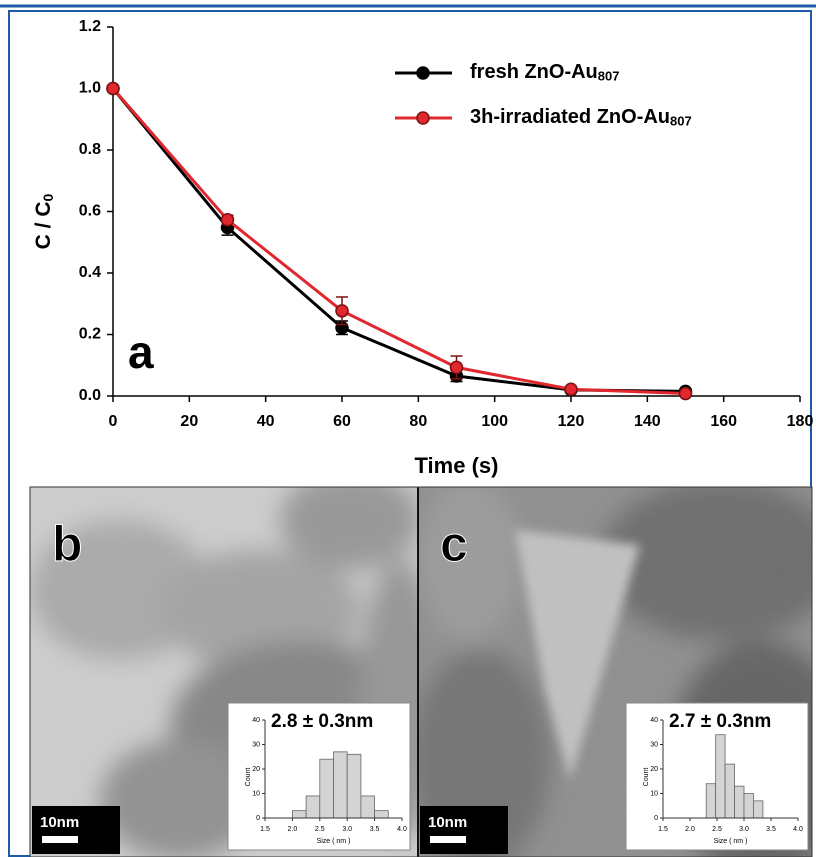 The height and width of the screenshot is (857, 816). Describe the element at coordinates (723, 421) in the screenshot. I see `x-tick-label: 160` at that location.